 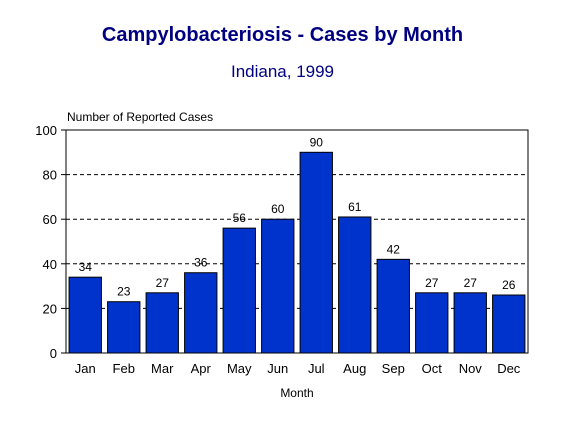 What do you see at coordinates (50, 264) in the screenshot?
I see `y-tick-label: 40` at bounding box center [50, 264].